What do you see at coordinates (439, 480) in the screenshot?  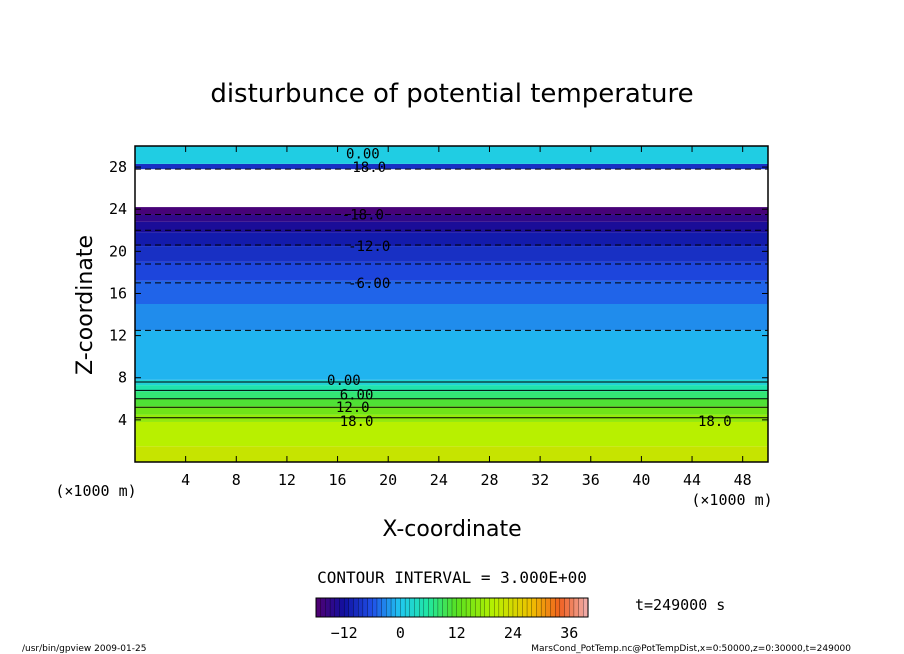 I see `x-tick-label: 24` at bounding box center [439, 480].